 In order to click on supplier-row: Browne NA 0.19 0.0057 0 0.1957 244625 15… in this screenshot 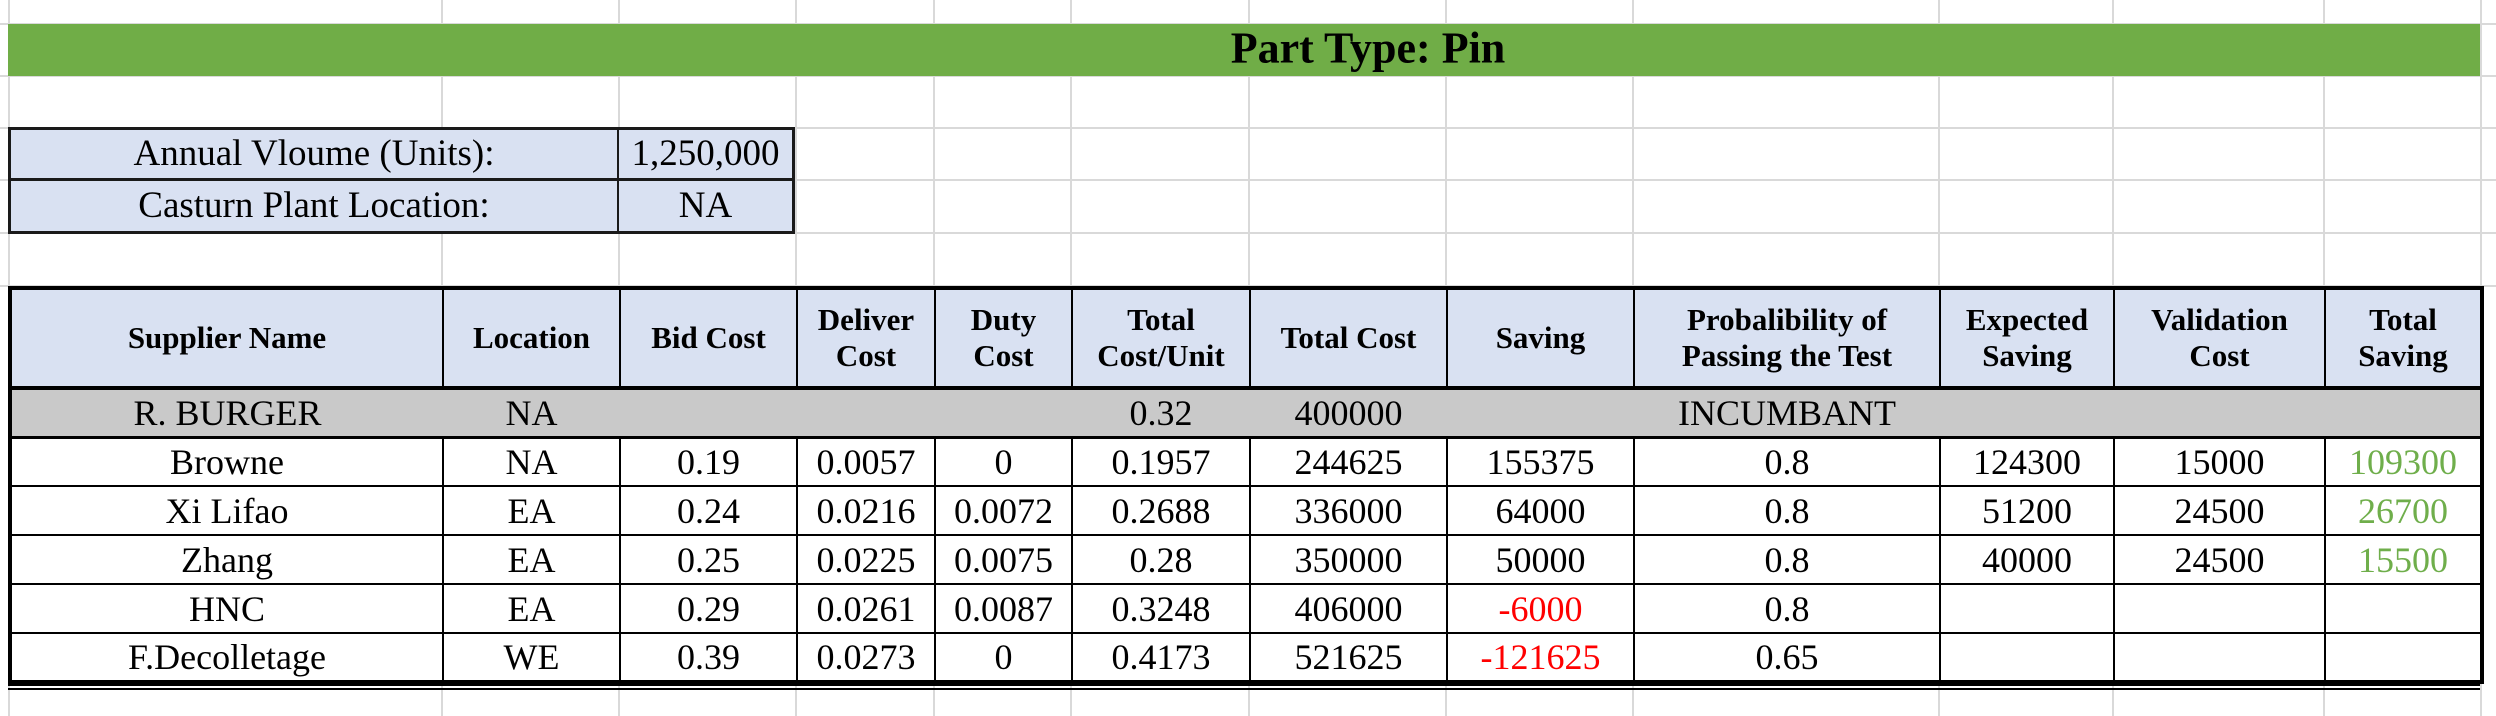, I will do `click(1246, 461)`.